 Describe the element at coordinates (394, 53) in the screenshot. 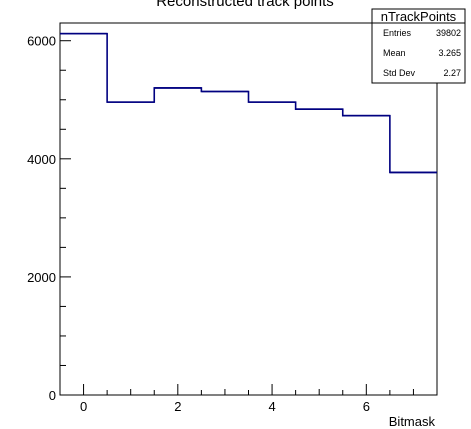

I see `stats-row-label: Mean` at that location.